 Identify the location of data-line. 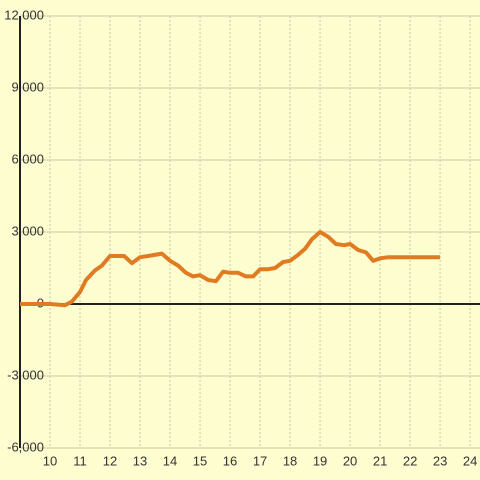
(230, 269).